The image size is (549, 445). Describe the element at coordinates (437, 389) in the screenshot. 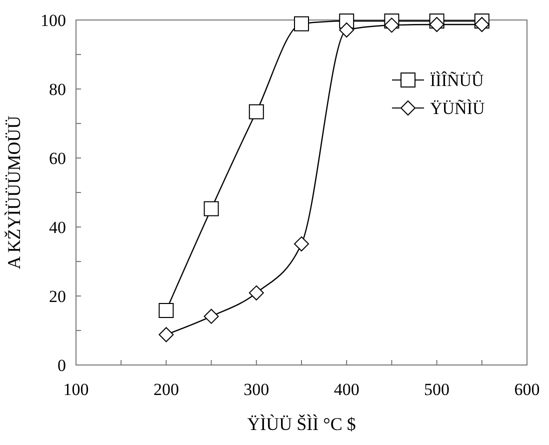

I see `x-tick-label: 500` at that location.